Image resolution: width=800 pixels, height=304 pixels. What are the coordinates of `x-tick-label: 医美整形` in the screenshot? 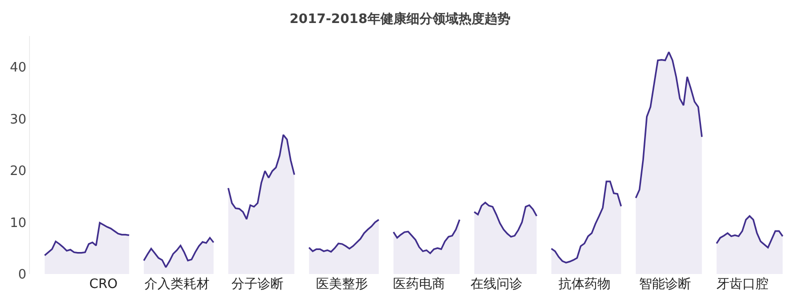 It's located at (342, 284).